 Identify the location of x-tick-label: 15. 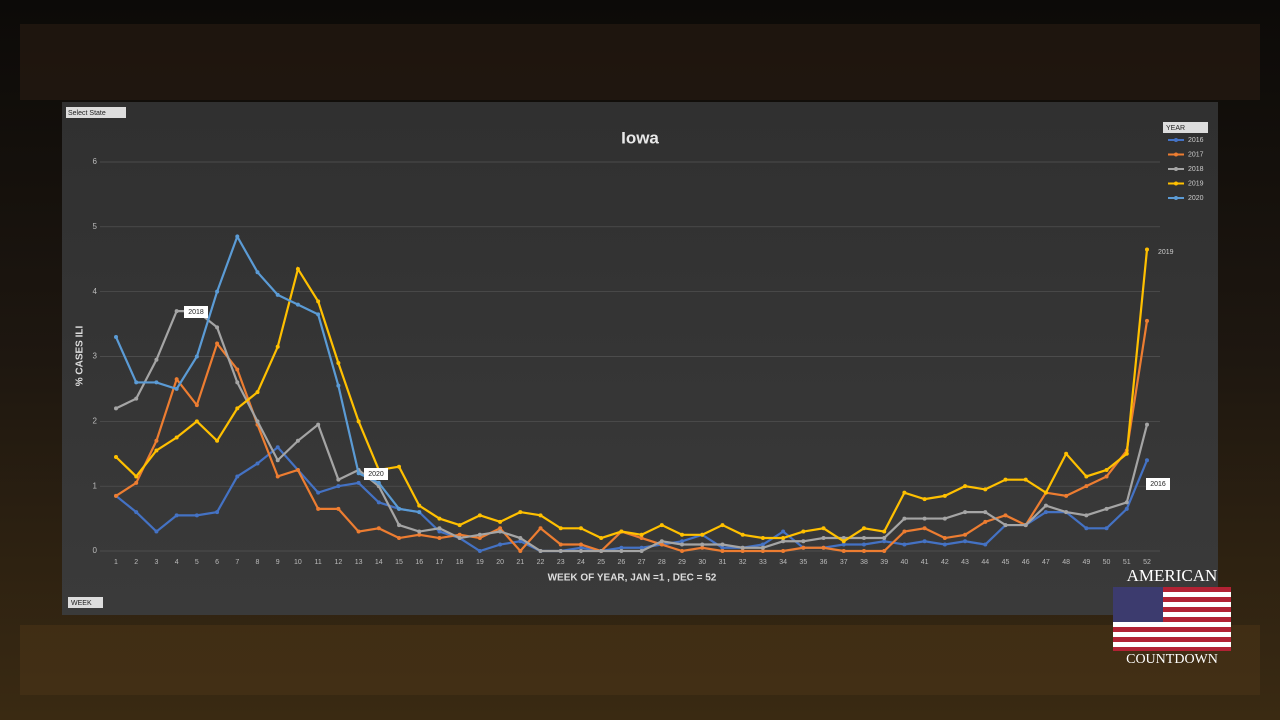
(399, 562).